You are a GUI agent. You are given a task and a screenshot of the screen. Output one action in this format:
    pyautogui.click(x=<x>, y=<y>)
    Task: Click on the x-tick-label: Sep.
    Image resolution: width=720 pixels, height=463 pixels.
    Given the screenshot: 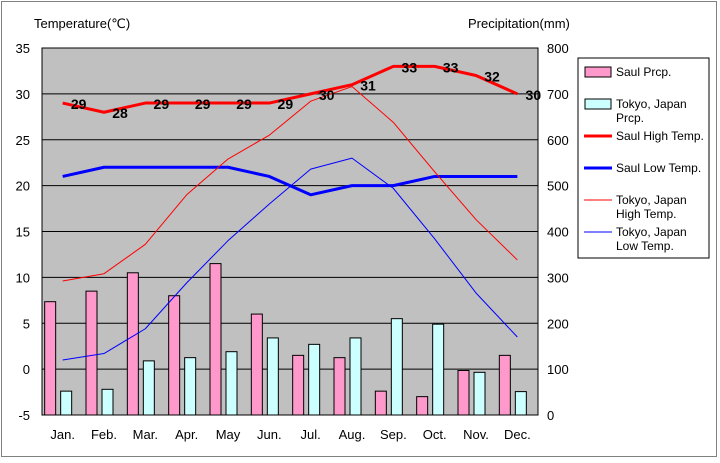 What is the action you would take?
    pyautogui.click(x=393, y=434)
    